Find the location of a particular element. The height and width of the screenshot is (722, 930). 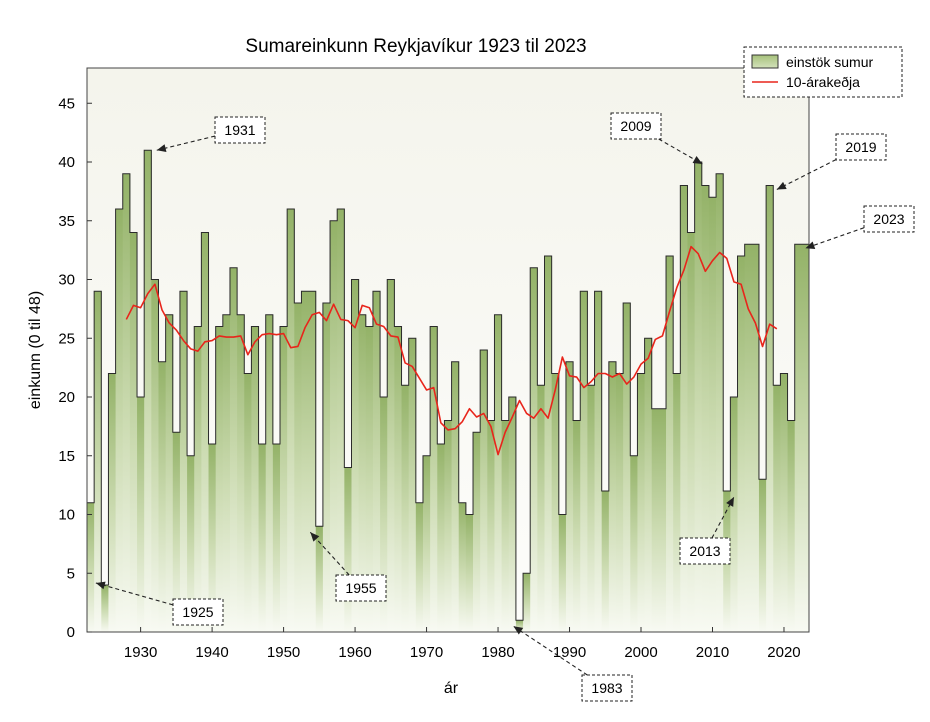

year-bar-1970 is located at coordinates (426, 543).